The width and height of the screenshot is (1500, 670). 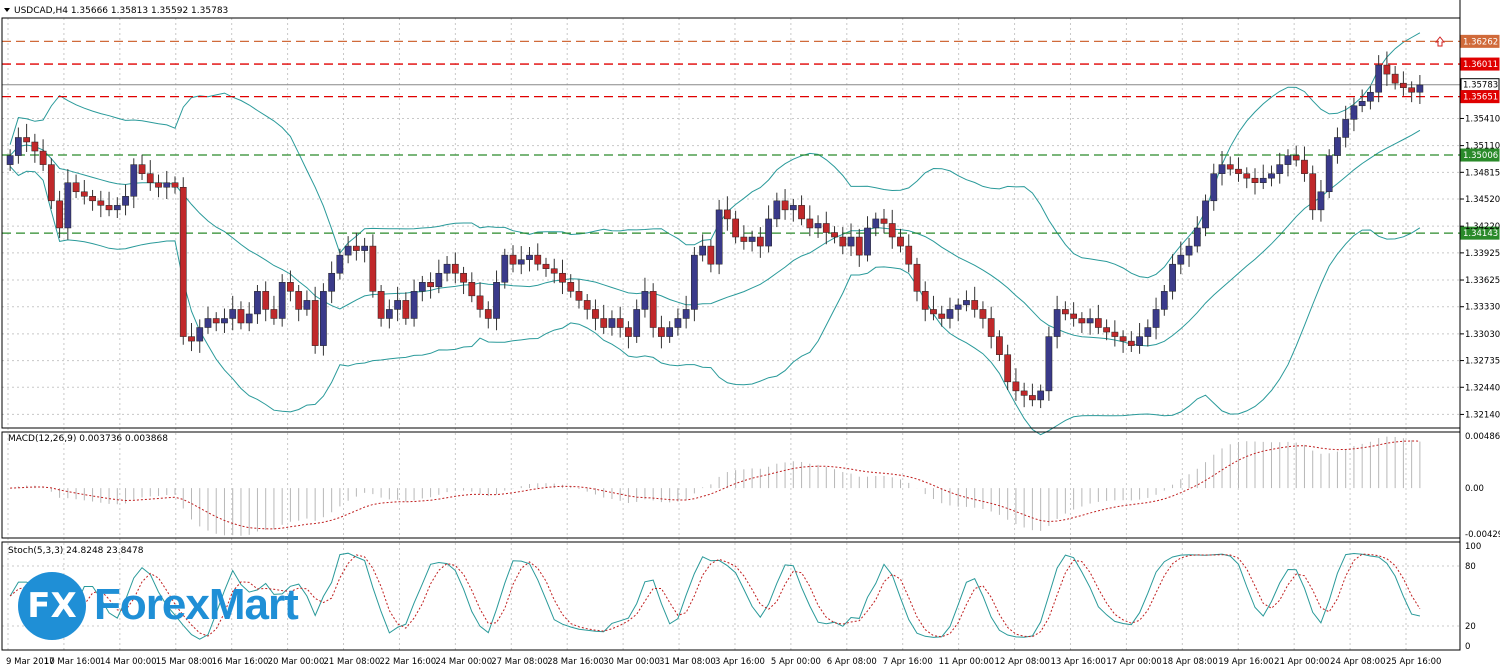 What do you see at coordinates (631, 662) in the screenshot?
I see `time-label: 30 Mar 00:00` at bounding box center [631, 662].